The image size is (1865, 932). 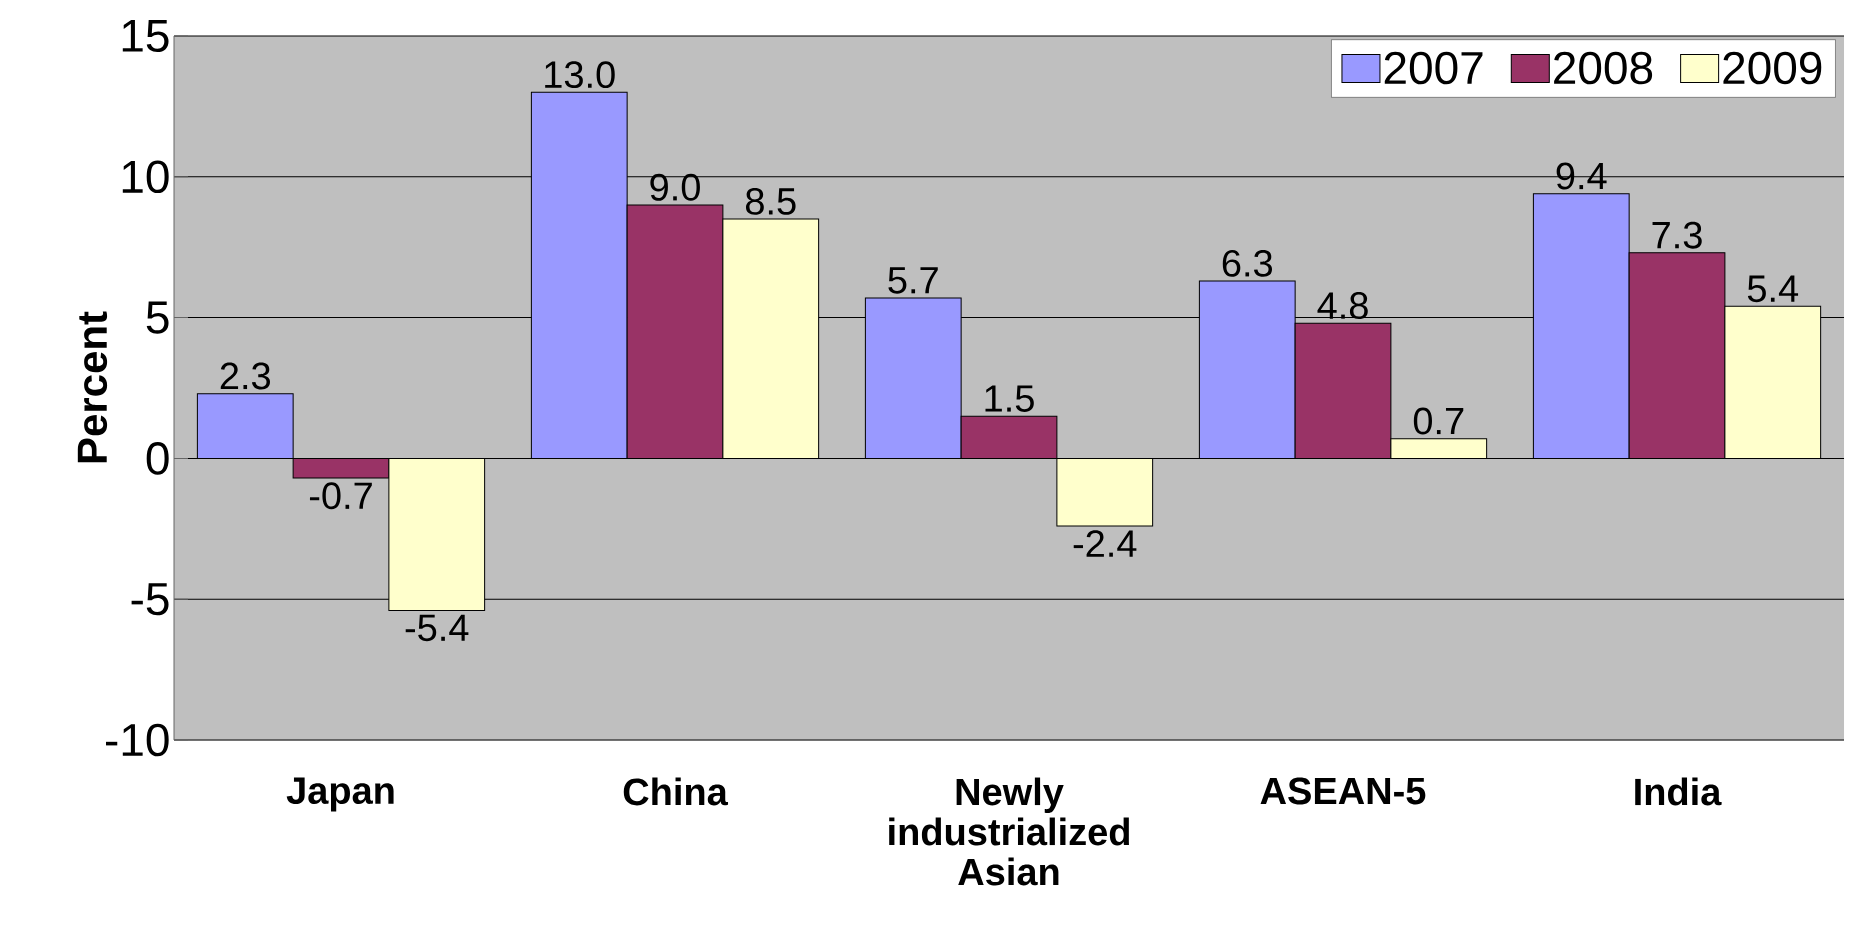 What do you see at coordinates (1603, 68) in the screenshot?
I see `legend-label: 2008` at bounding box center [1603, 68].